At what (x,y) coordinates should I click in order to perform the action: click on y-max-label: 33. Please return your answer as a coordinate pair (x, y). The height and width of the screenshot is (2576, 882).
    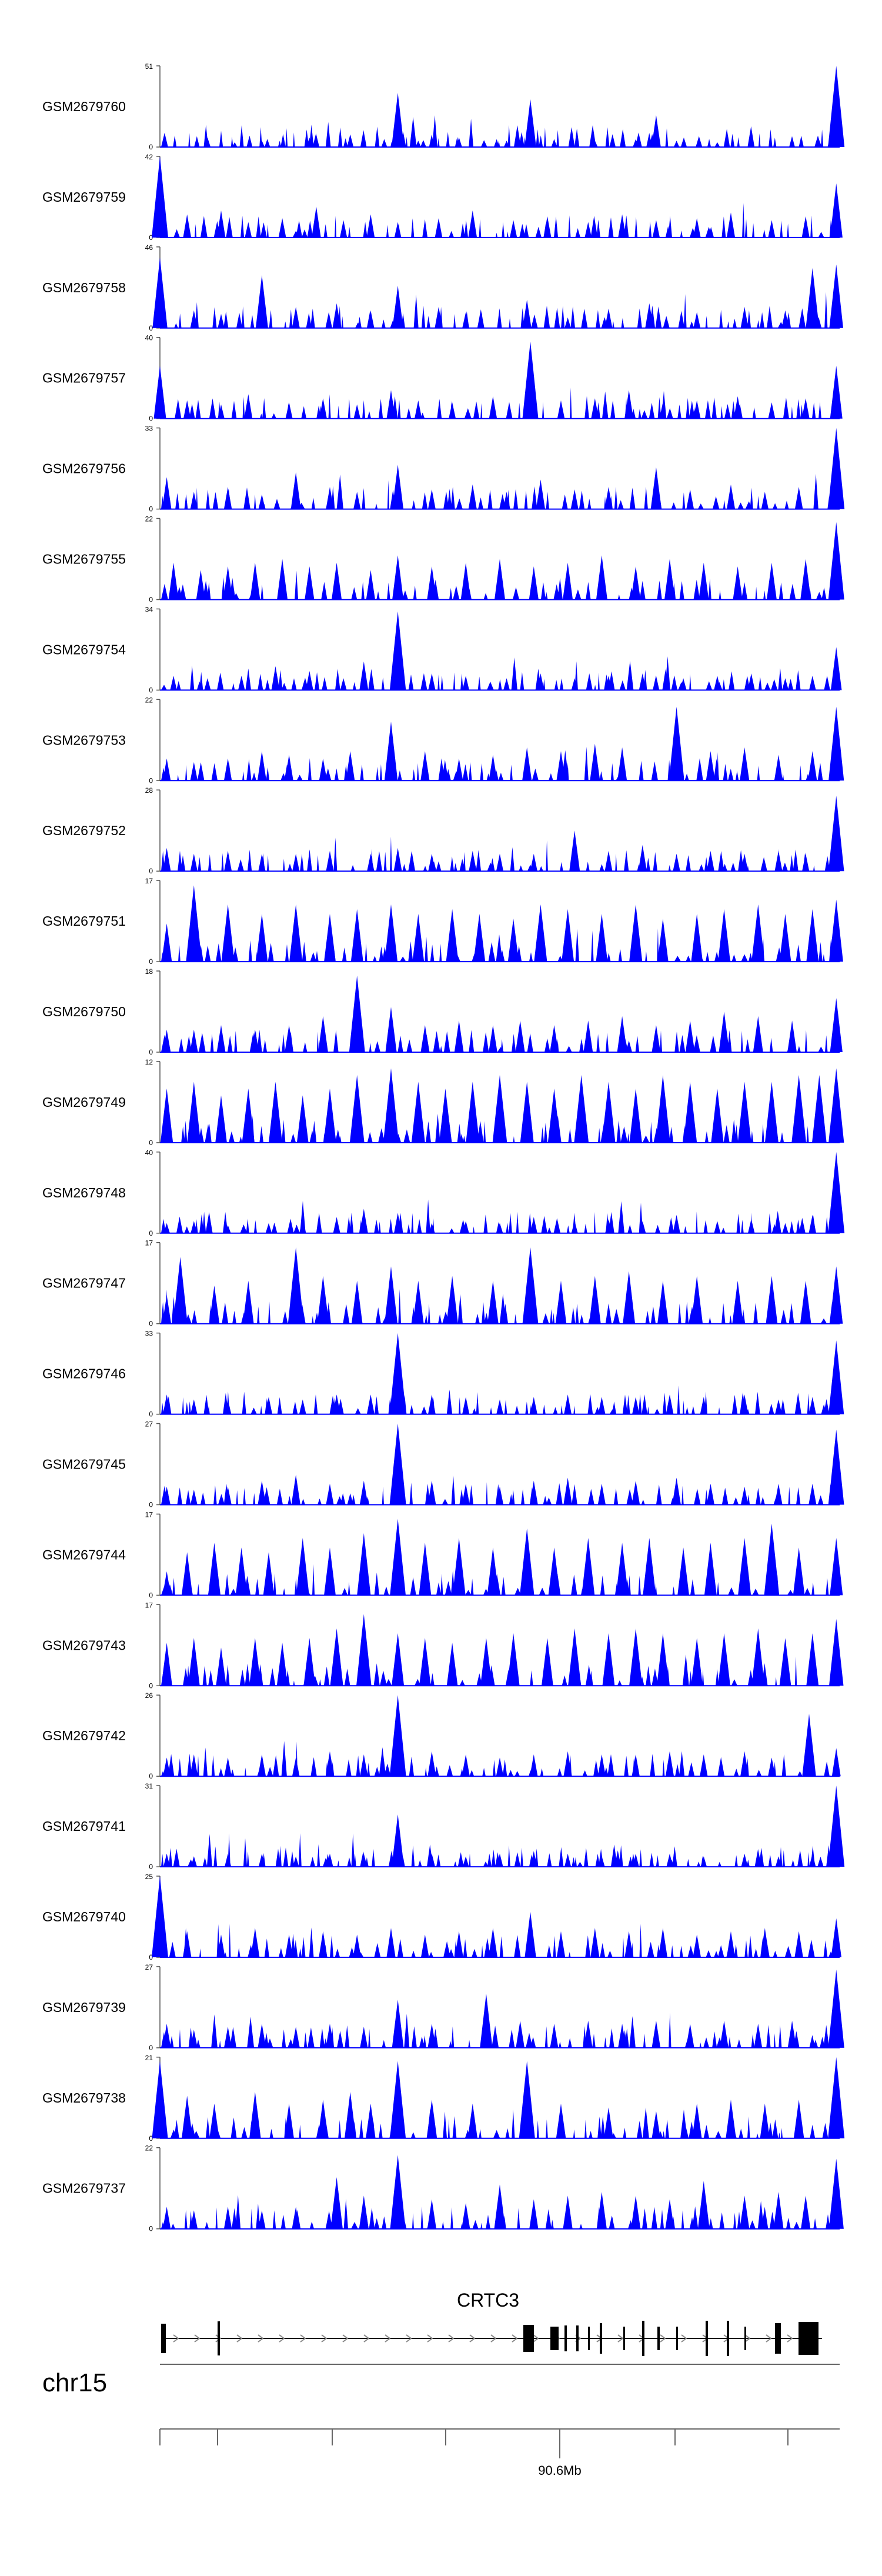
    Looking at the image, I should click on (149, 429).